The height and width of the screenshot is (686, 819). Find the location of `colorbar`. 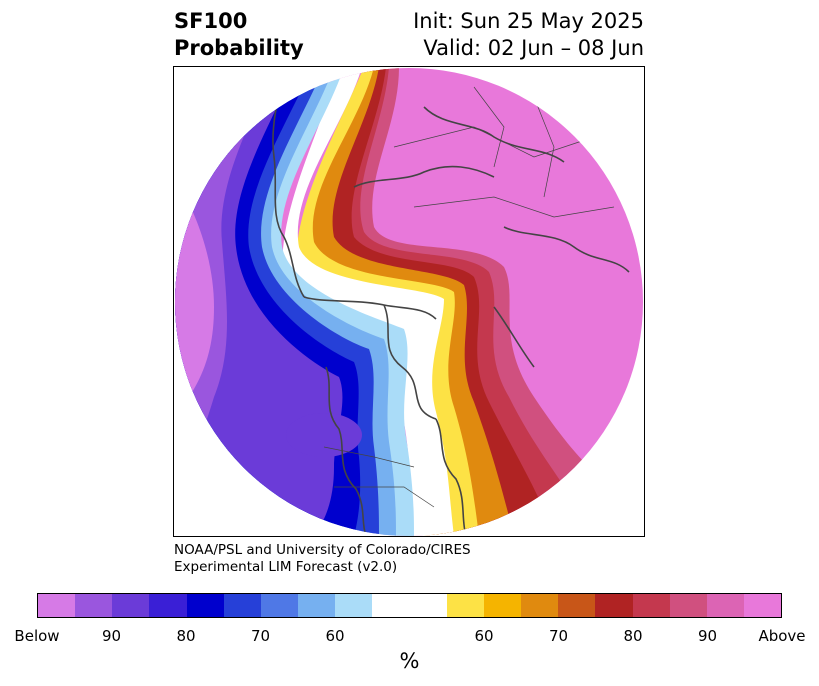

colorbar is located at coordinates (409, 605).